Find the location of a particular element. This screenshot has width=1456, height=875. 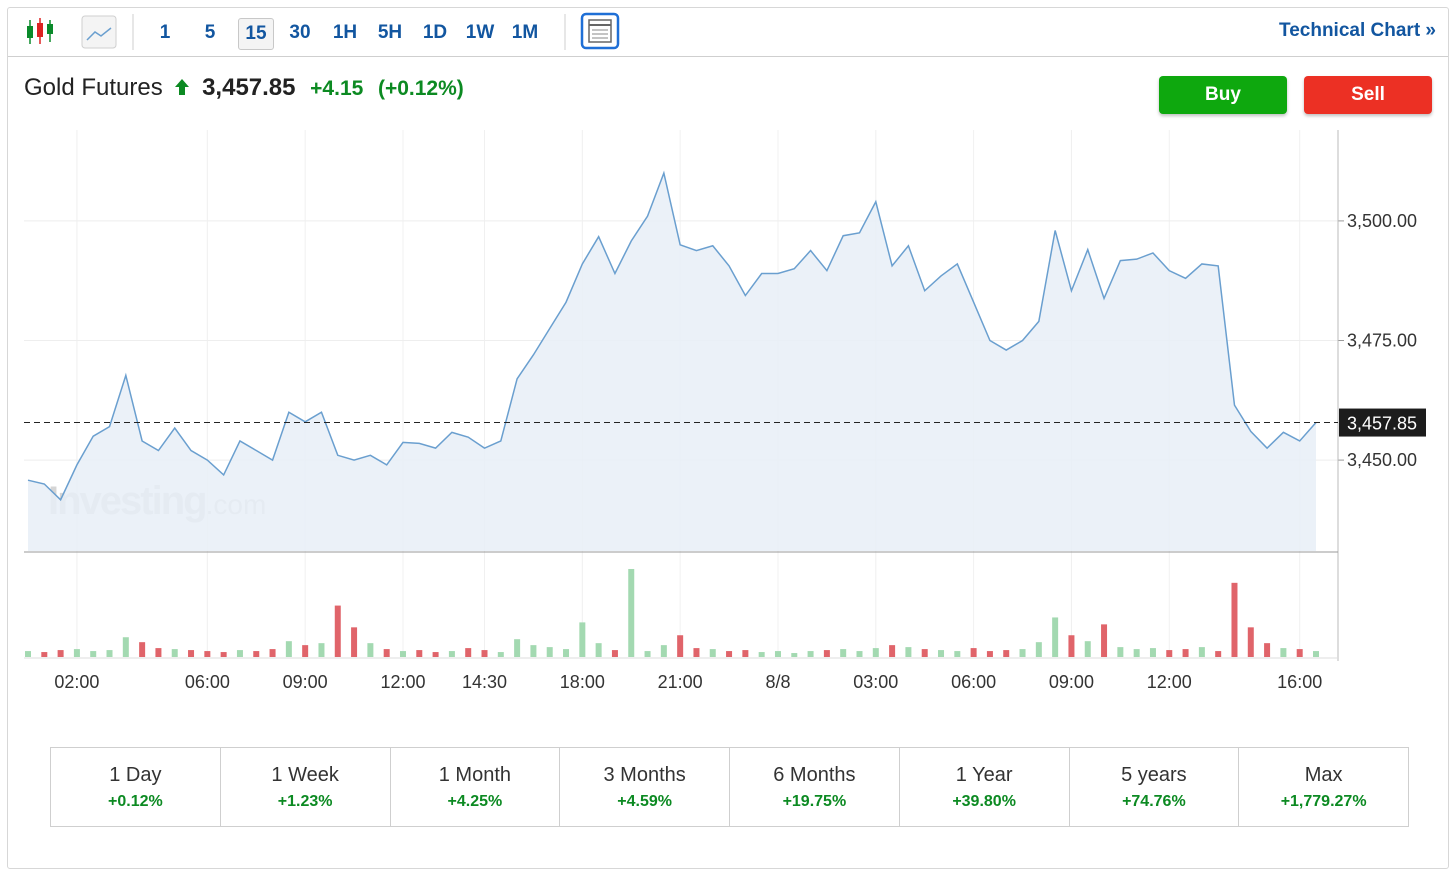

sell-button: Sell is located at coordinates (1368, 95).